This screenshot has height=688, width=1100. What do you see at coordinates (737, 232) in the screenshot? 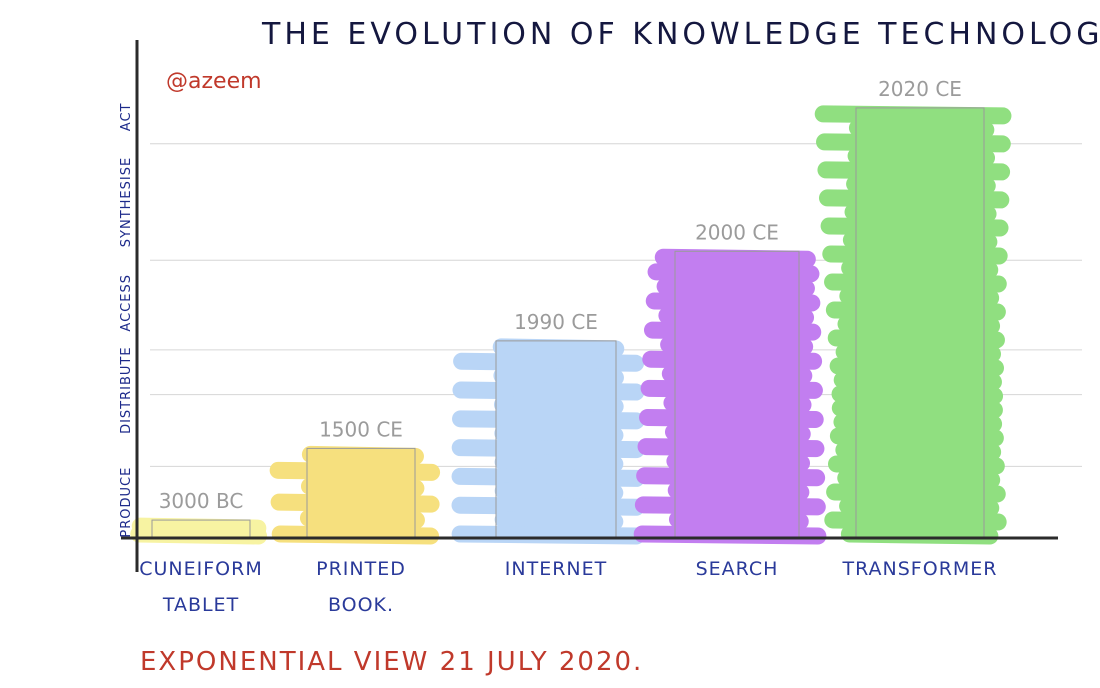
I see `data-label: 2000 CE` at bounding box center [737, 232].